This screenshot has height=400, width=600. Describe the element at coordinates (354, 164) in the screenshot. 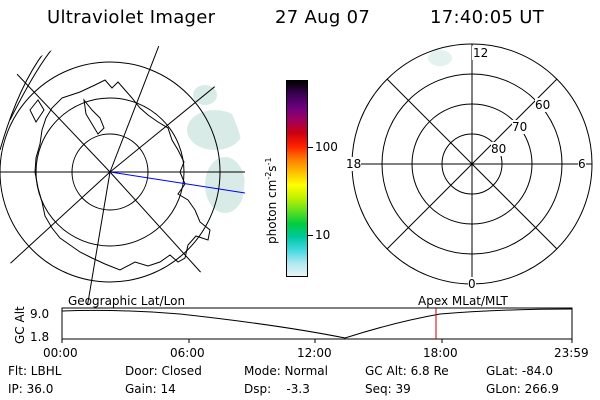

I see `mlt-label-18: 18` at that location.